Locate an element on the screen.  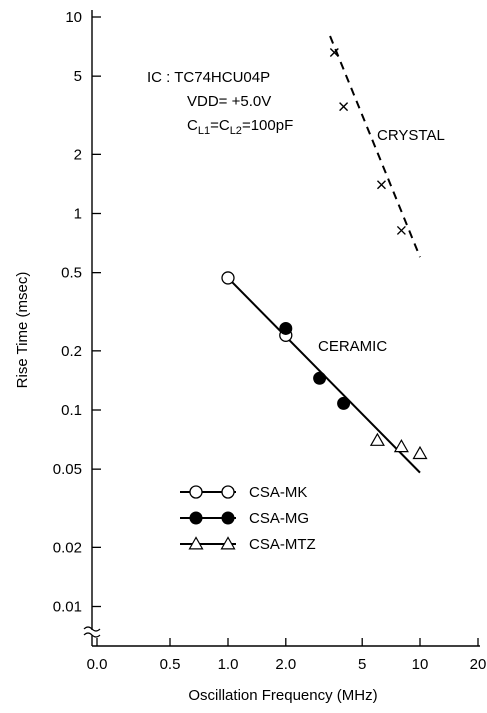
x-tick-label: 1.0 is located at coordinates (228, 664).